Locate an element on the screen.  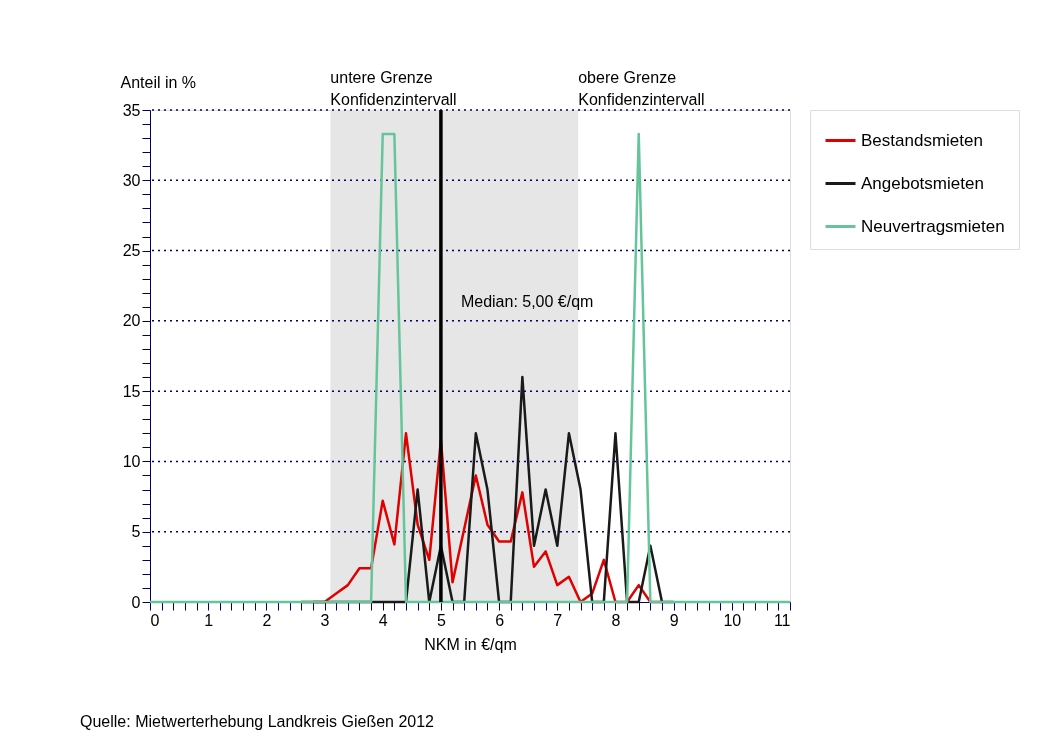
x-tick-label: 6 is located at coordinates (500, 620).